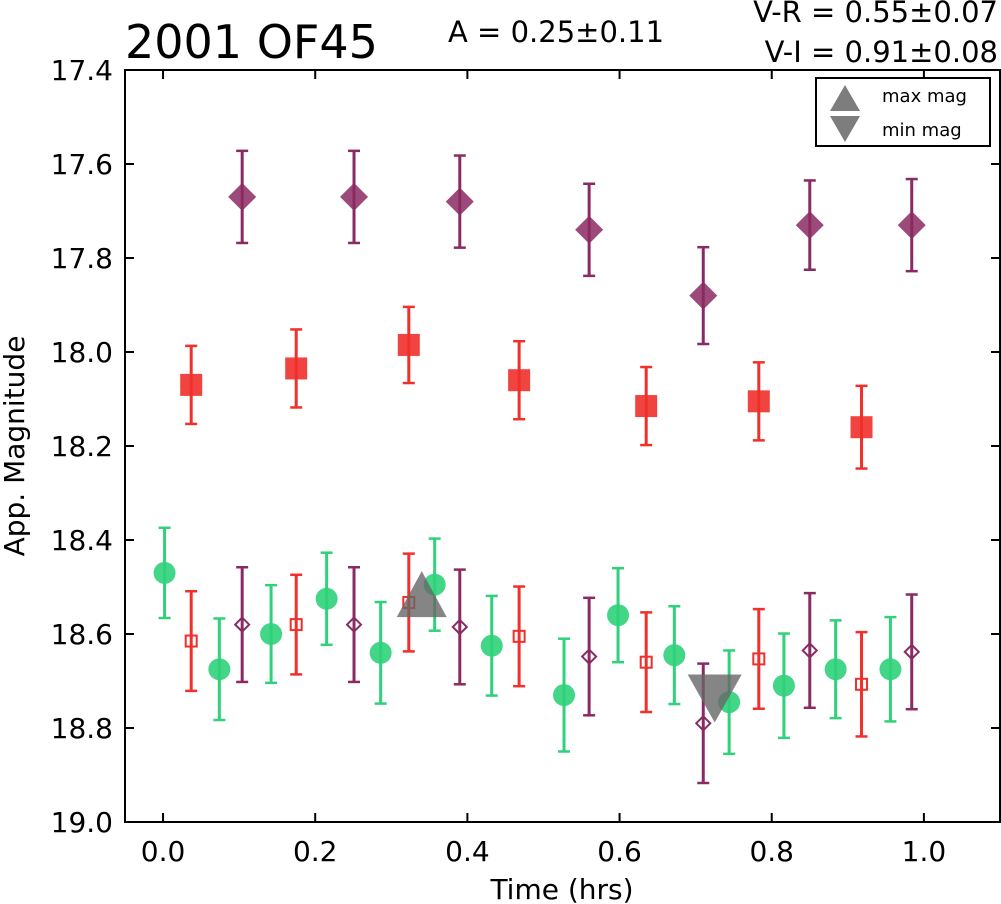 The width and height of the screenshot is (1001, 904). What do you see at coordinates (875, 14) in the screenshot?
I see `color-index-vr: V-R = 0.55±0.07` at bounding box center [875, 14].